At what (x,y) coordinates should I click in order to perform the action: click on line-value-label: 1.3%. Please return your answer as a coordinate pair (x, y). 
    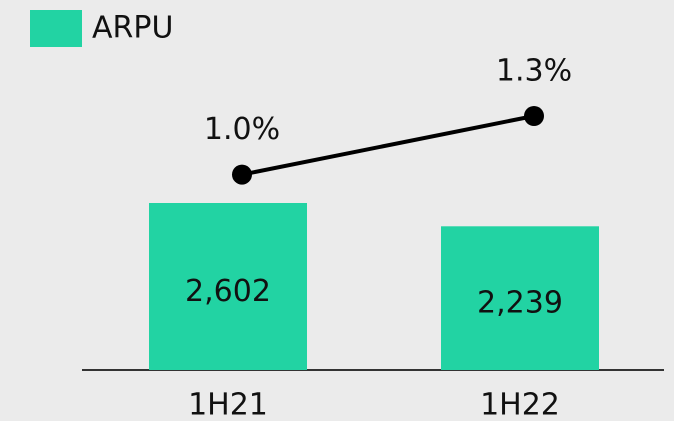
    Looking at the image, I should click on (534, 71).